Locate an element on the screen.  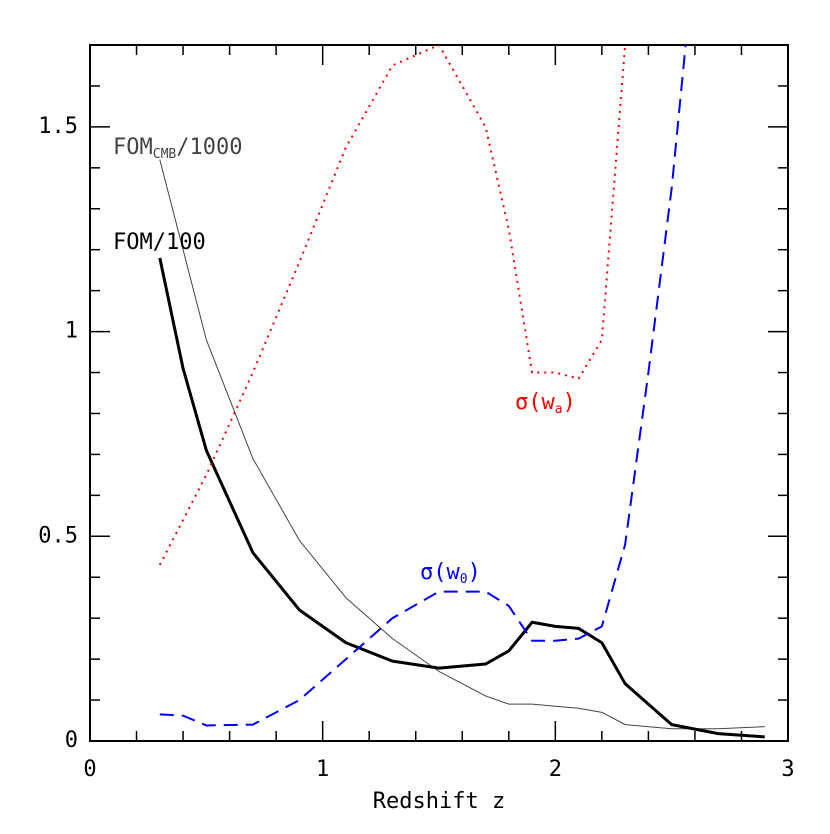
x-tick-label: 1 is located at coordinates (322, 769).